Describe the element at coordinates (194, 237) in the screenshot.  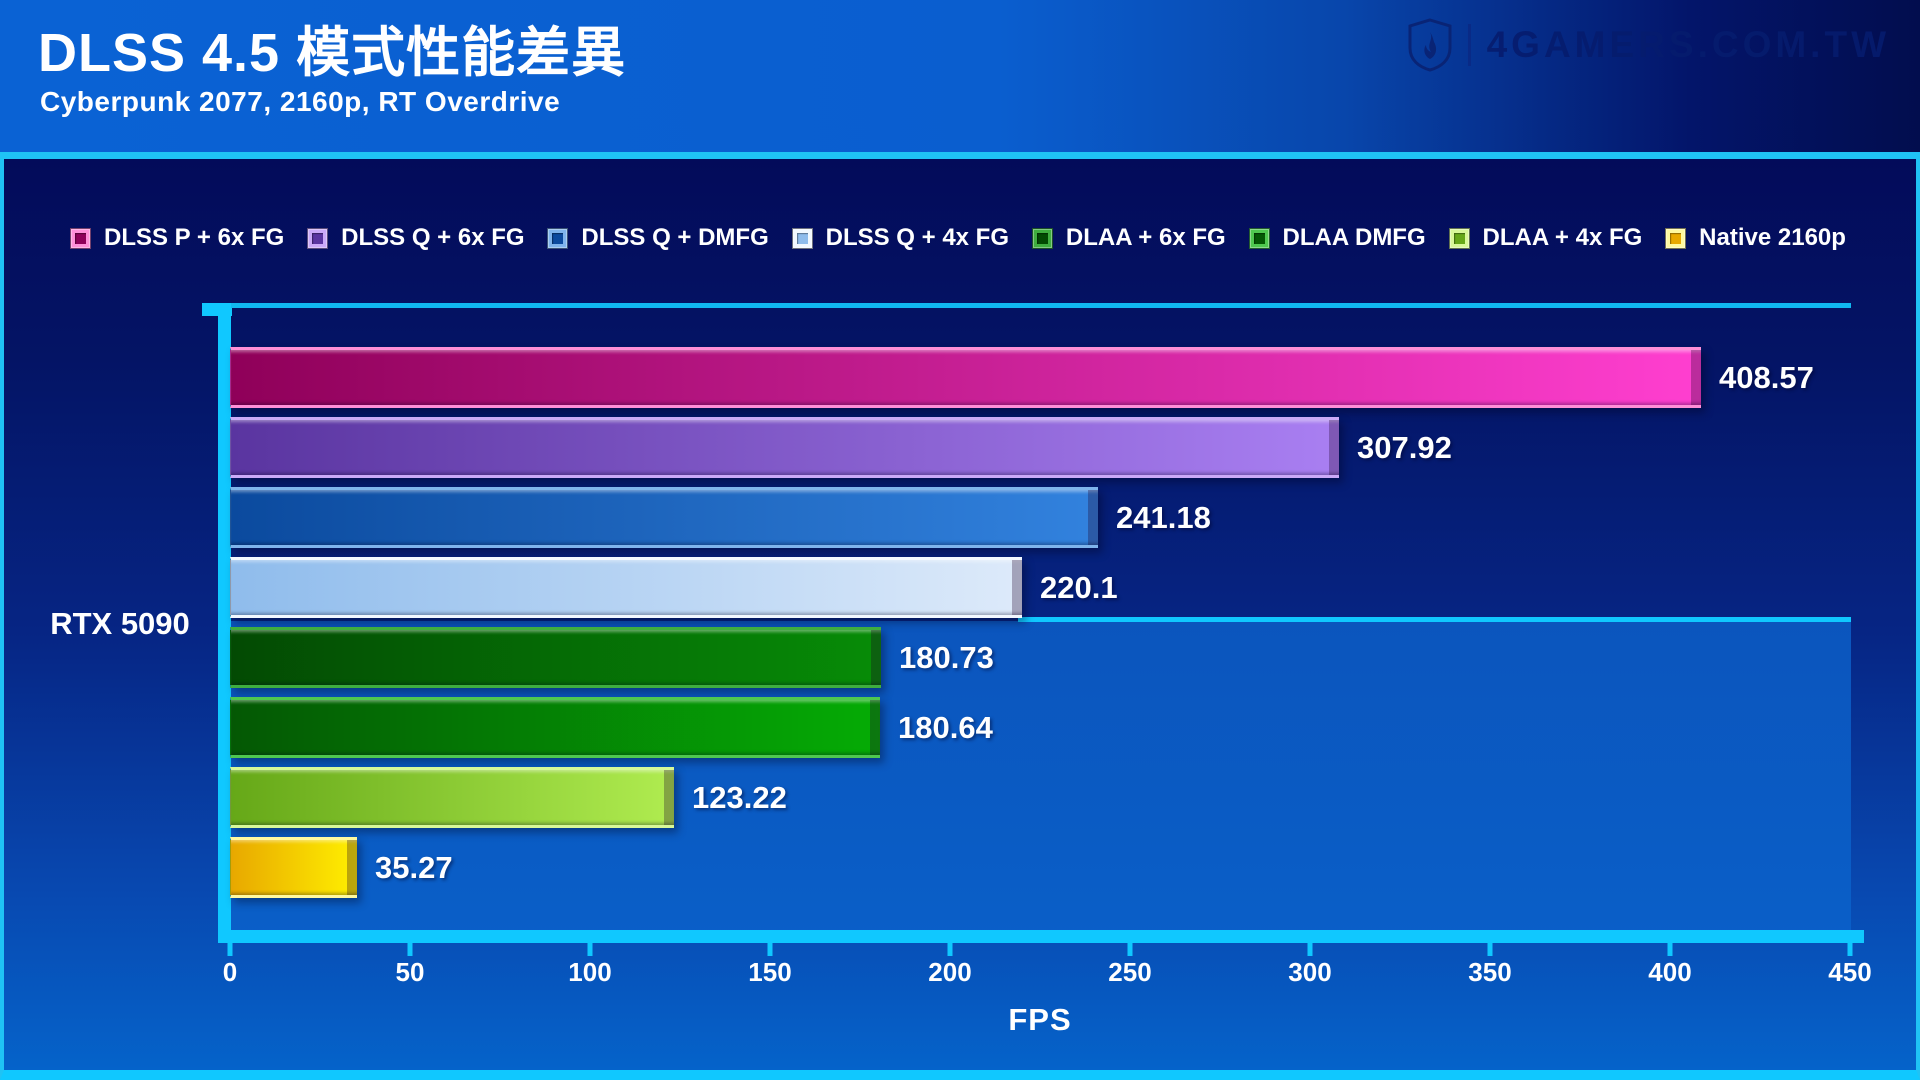
I see `legend-item-label: DLSS P + 6x FG` at that location.